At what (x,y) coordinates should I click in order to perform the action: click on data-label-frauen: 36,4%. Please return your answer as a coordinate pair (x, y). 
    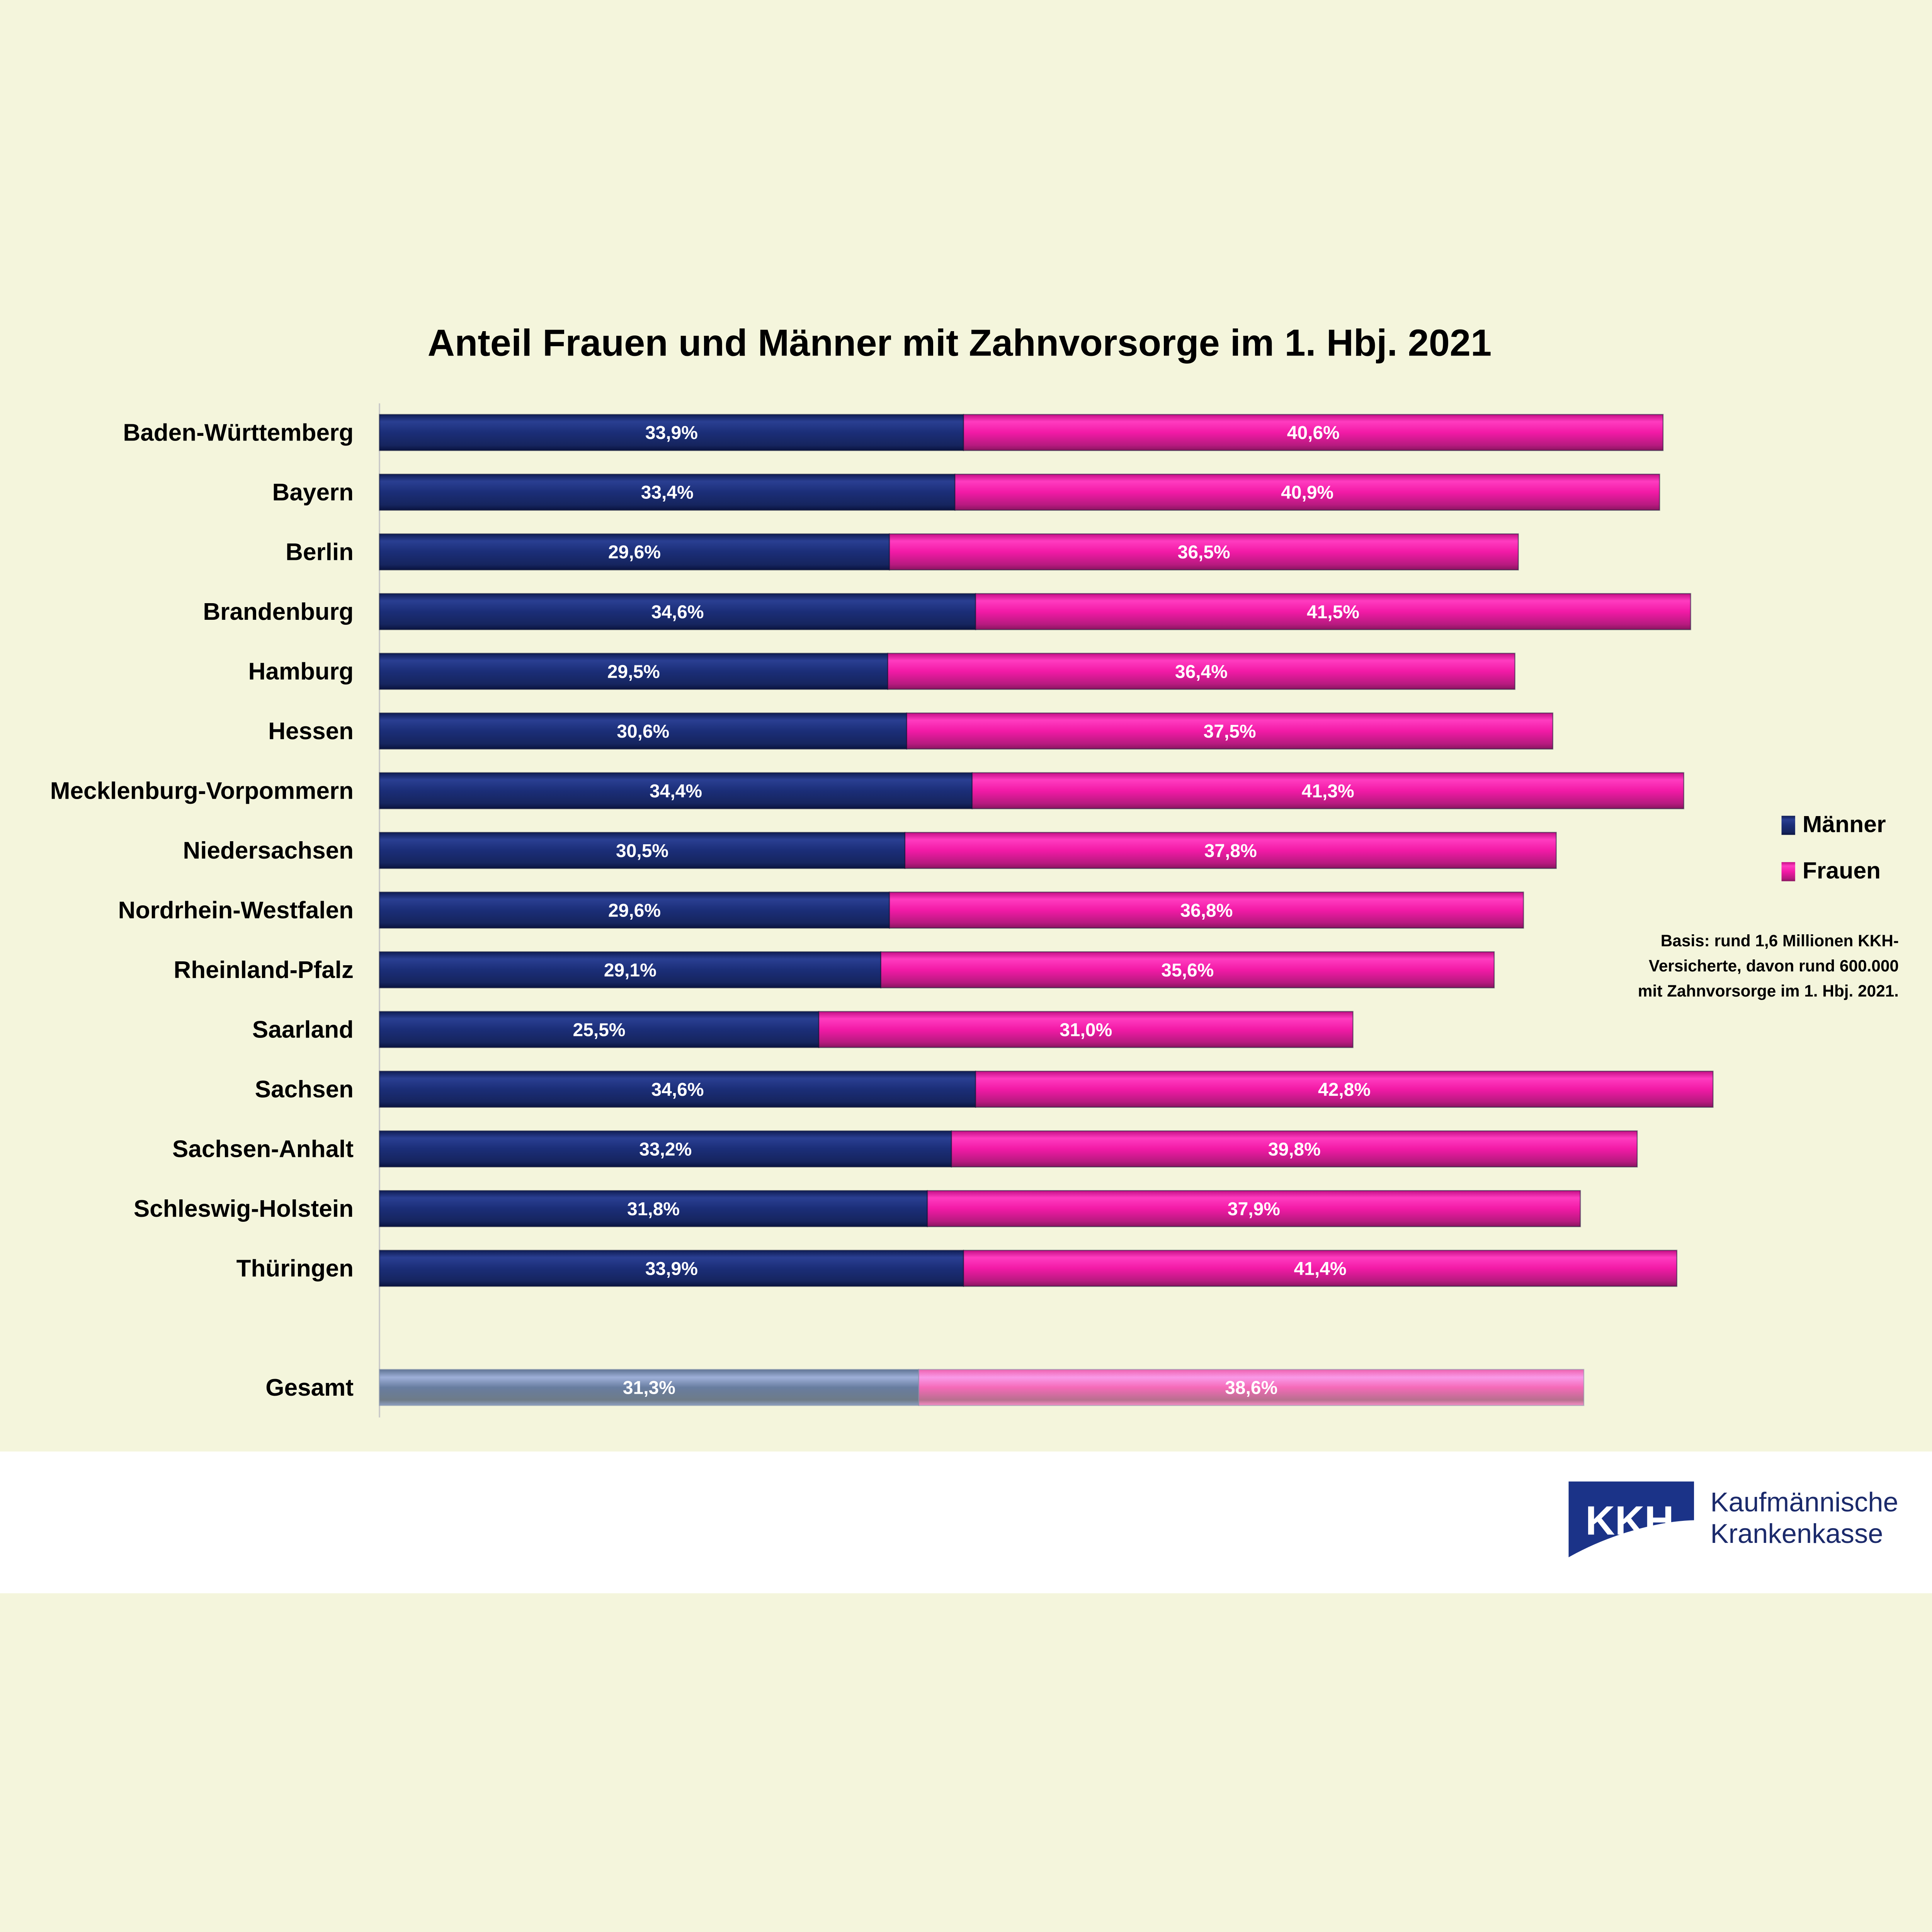
    Looking at the image, I should click on (1201, 672).